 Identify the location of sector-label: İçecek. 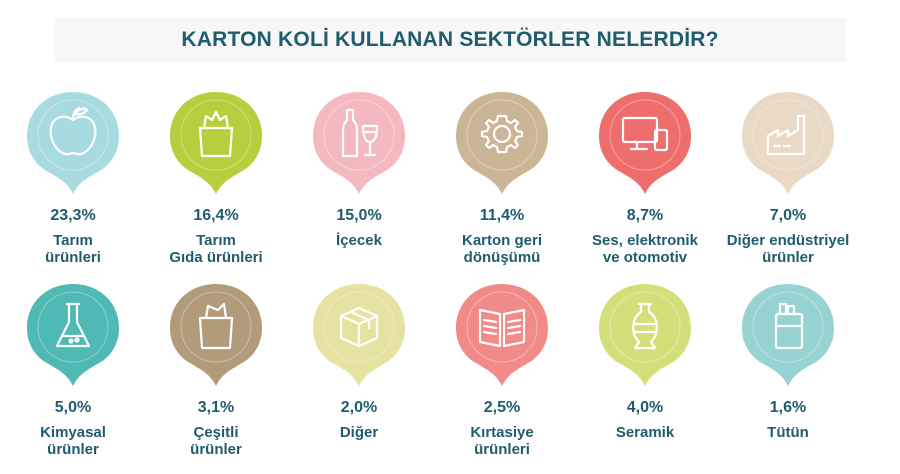
(359, 240).